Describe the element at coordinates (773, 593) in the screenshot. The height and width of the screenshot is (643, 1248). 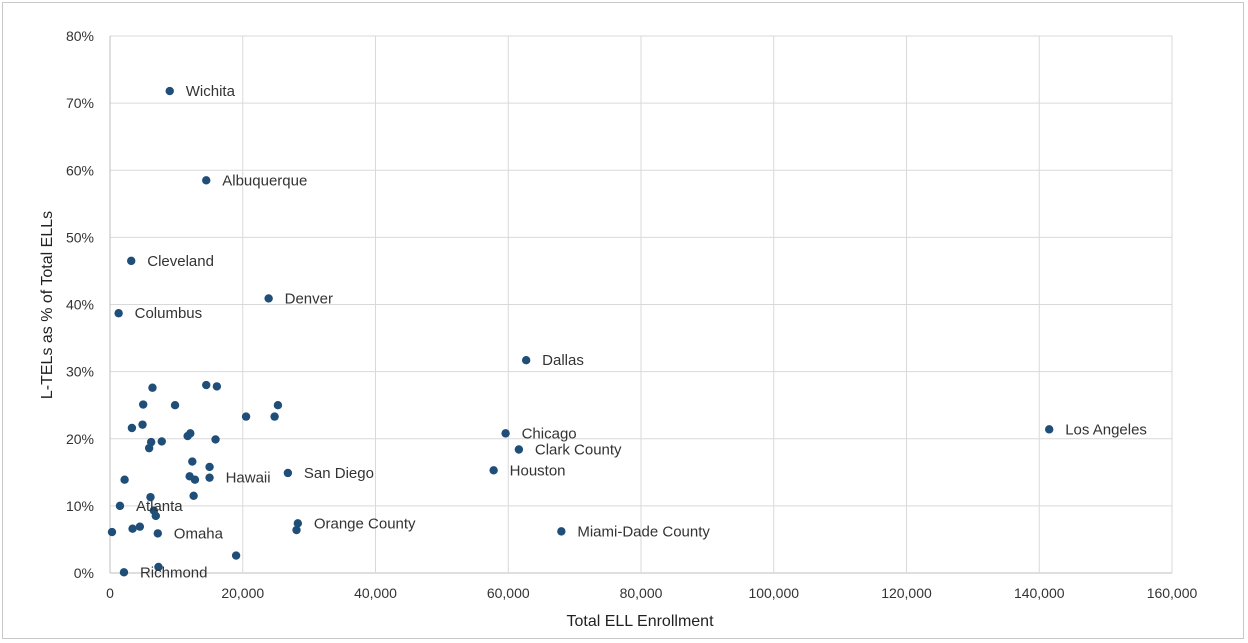
I see `x-tick-label: 100,000` at that location.